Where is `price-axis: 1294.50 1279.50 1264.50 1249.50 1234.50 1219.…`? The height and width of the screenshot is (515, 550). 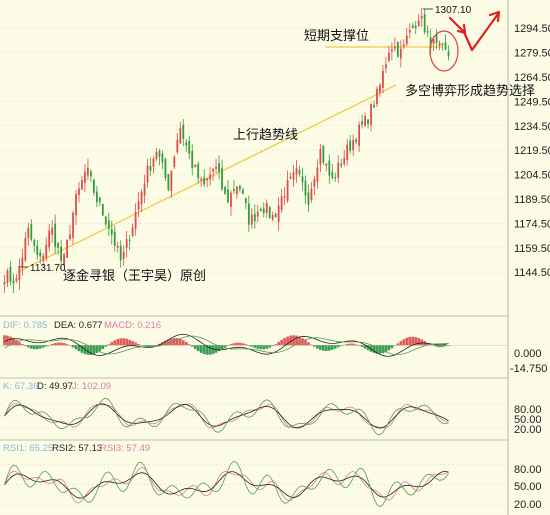
price-axis: 1294.50 1279.50 1264.50 1249.50 1234.50 1219.… is located at coordinates (532, 151).